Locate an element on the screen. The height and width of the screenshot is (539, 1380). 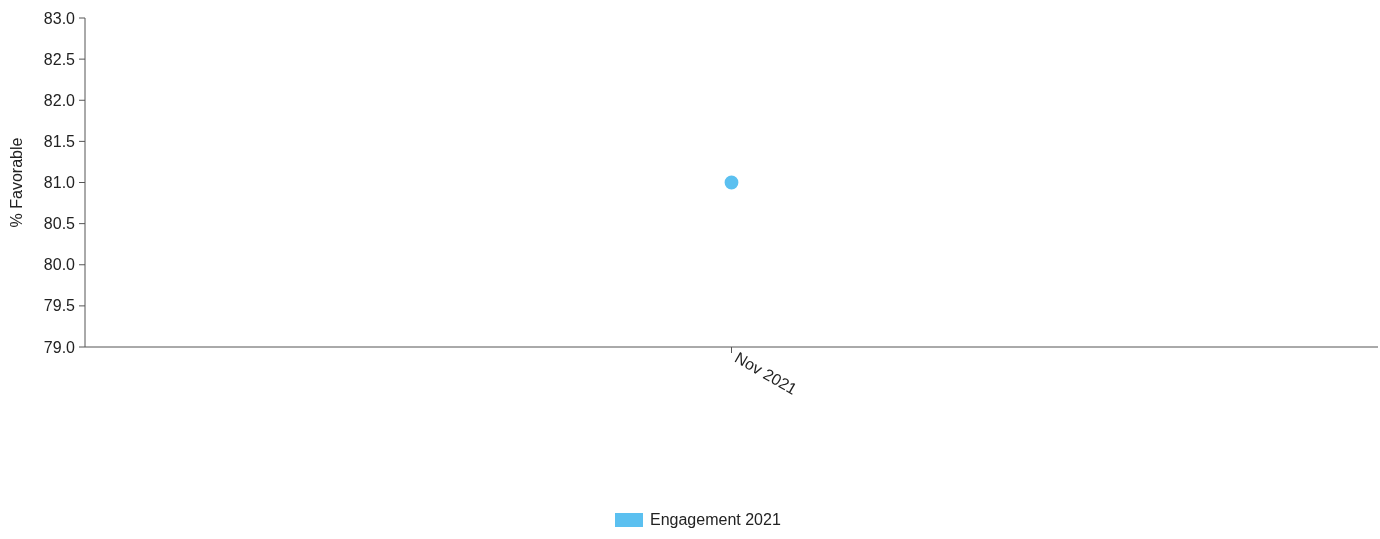
y-tick-label: 83.0 is located at coordinates (59, 18).